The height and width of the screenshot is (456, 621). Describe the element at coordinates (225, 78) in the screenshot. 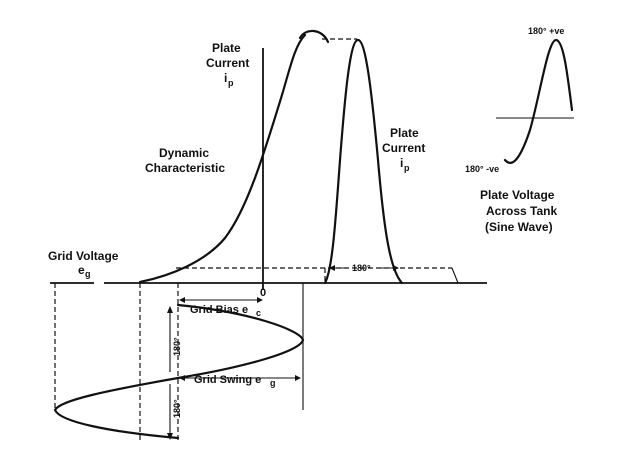

I see `plate-current-top-symbol: i` at that location.